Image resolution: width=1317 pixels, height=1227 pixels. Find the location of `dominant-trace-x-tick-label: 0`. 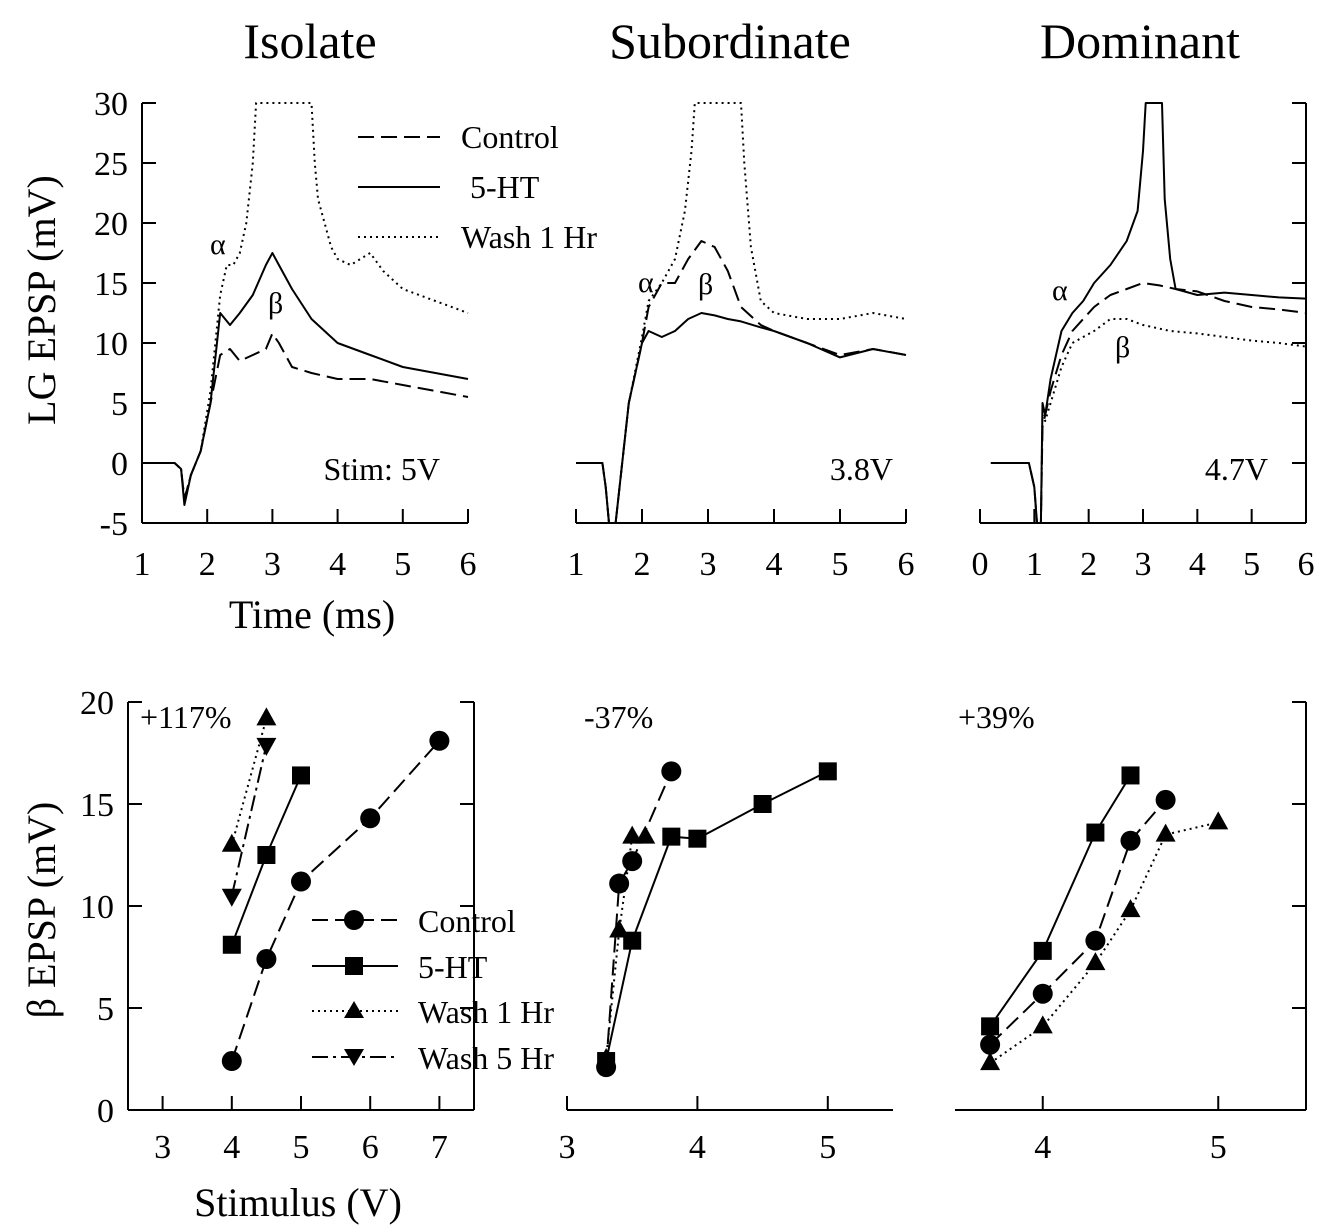

dominant-trace-x-tick-label: 0 is located at coordinates (980, 564).